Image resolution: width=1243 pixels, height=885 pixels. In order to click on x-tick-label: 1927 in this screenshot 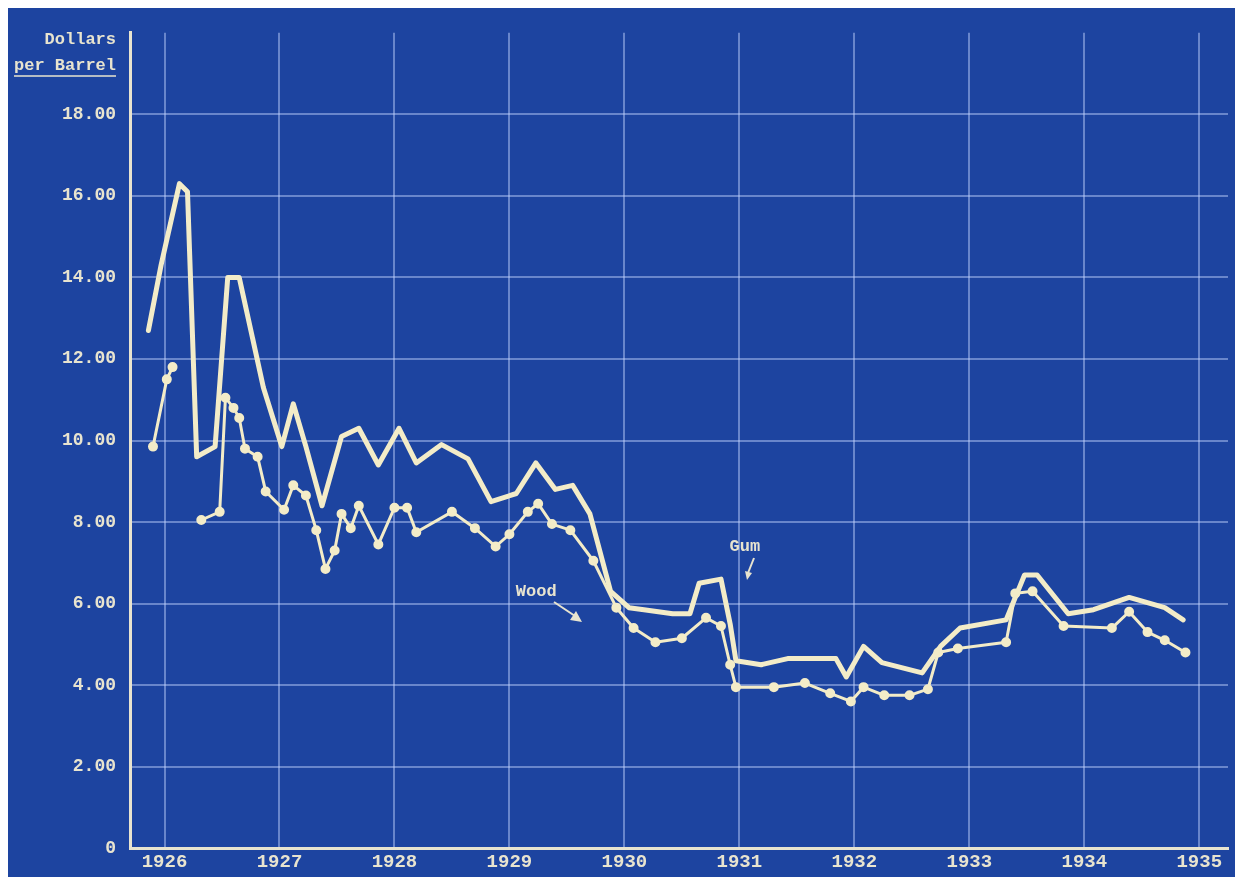, I will do `click(279, 862)`.